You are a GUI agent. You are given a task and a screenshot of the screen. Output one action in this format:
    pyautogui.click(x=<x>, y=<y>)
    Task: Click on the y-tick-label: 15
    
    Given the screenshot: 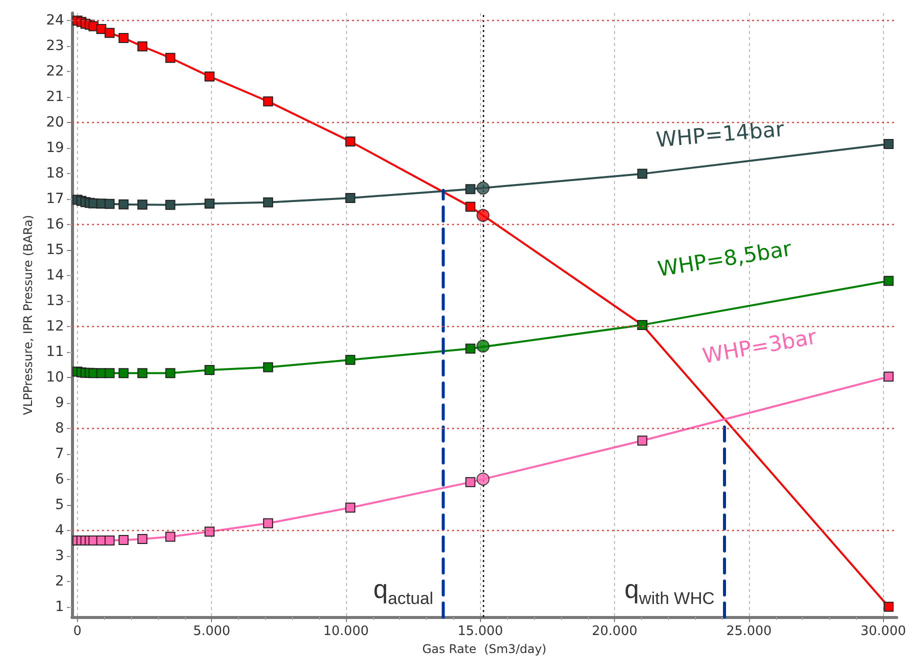 What is the action you would take?
    pyautogui.click(x=55, y=250)
    